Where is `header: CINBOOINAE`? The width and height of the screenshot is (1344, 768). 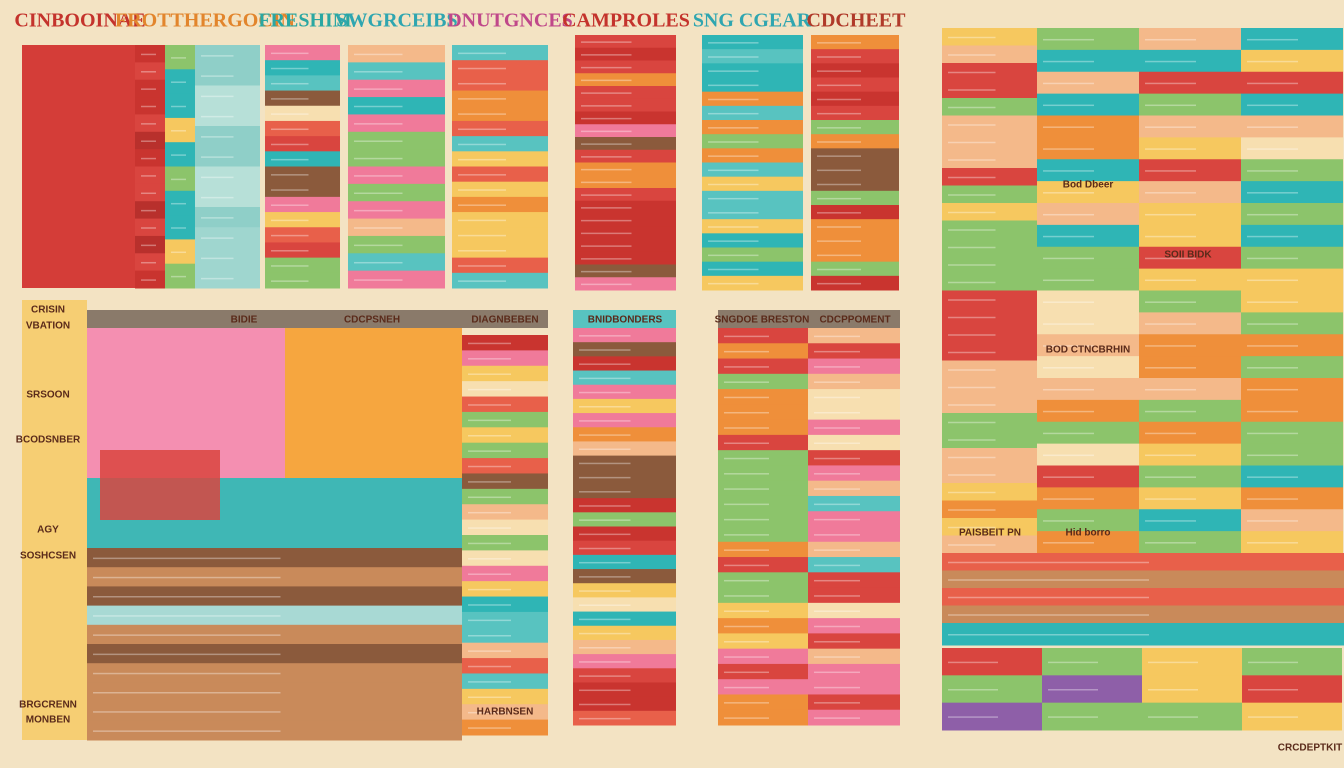 header: CINBOOINAE is located at coordinates (79, 21).